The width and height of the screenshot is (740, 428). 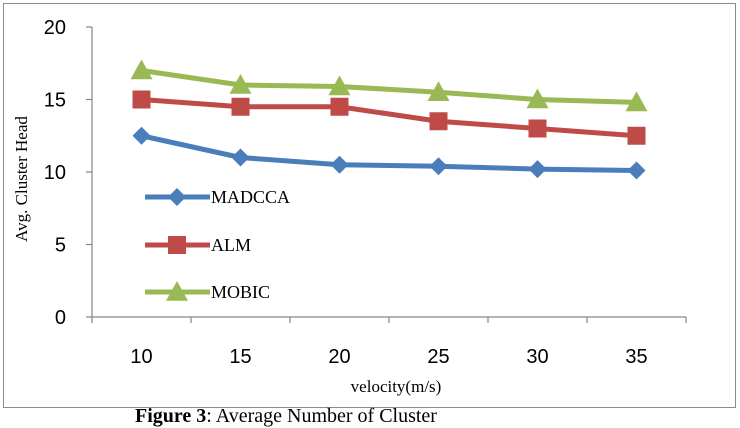 I want to click on caption-text: : Average Number of Cluster, so click(x=321, y=416).